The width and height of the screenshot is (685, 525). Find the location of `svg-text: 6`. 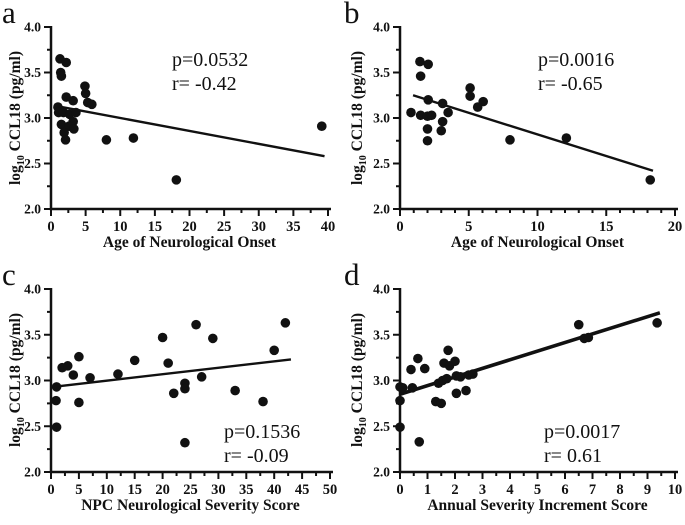

svg-text: 6 is located at coordinates (564, 490).